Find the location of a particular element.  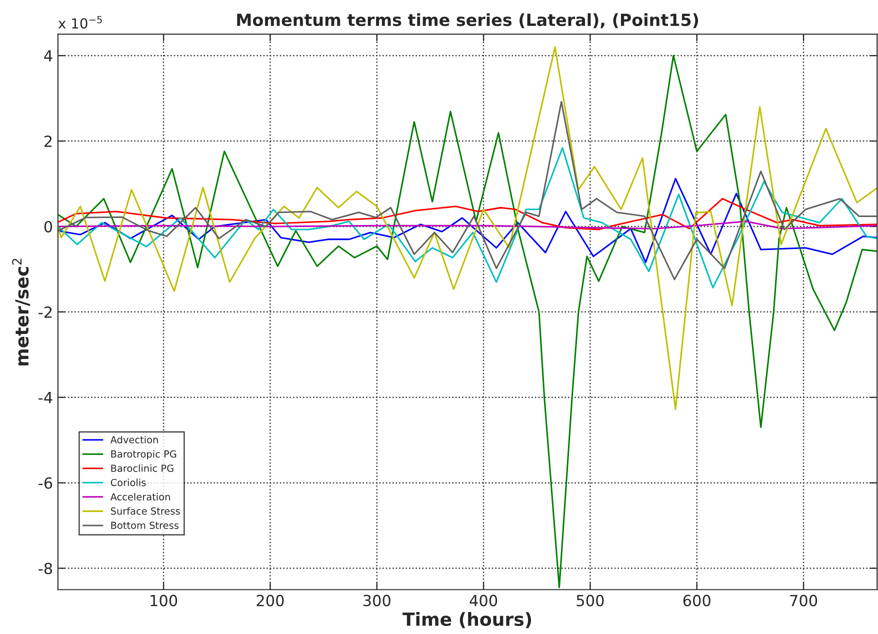

x-tick-label: 200 is located at coordinates (270, 600).